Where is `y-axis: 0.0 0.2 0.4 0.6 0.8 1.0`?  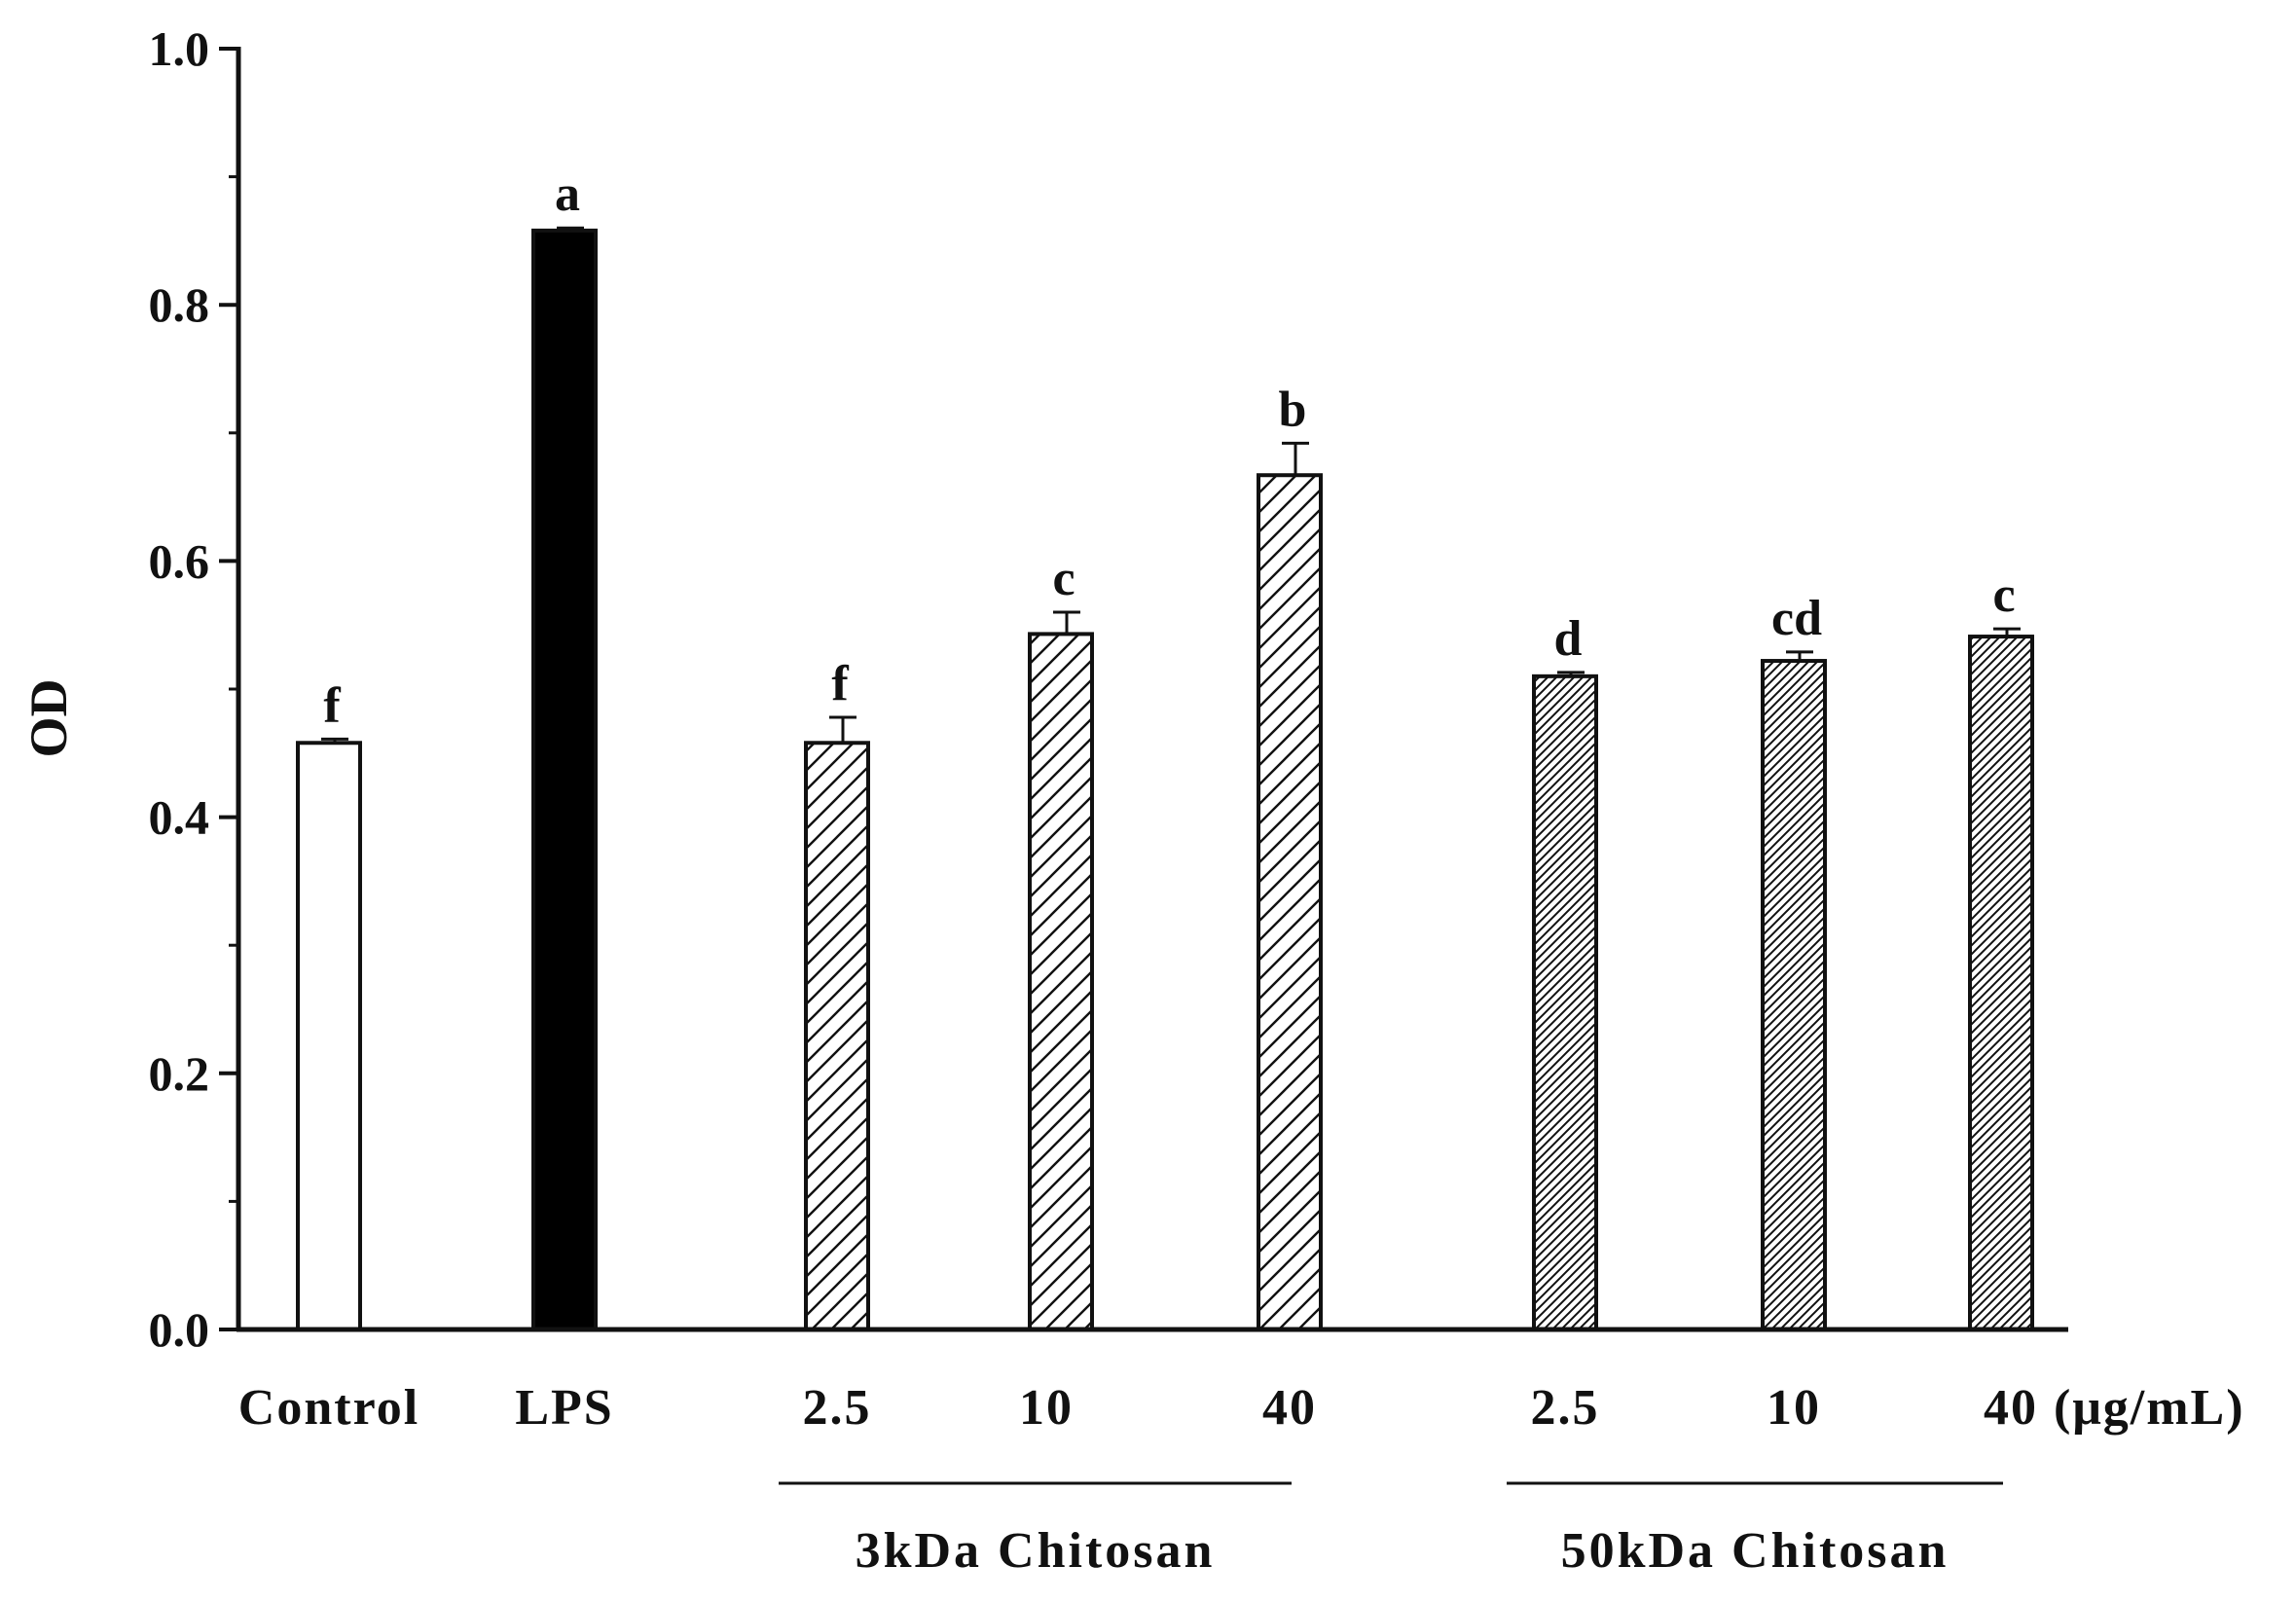
y-axis: 0.0 0.2 0.4 0.6 0.8 1.0 is located at coordinates (195, 689).